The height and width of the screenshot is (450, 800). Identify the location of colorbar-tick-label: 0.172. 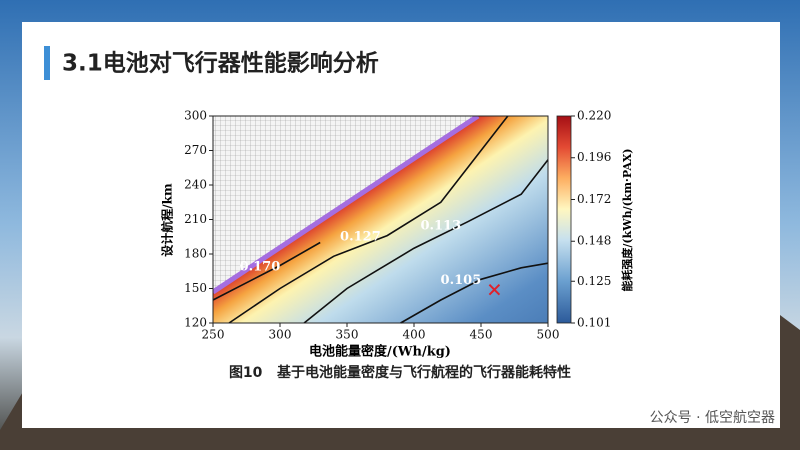
(594, 199).